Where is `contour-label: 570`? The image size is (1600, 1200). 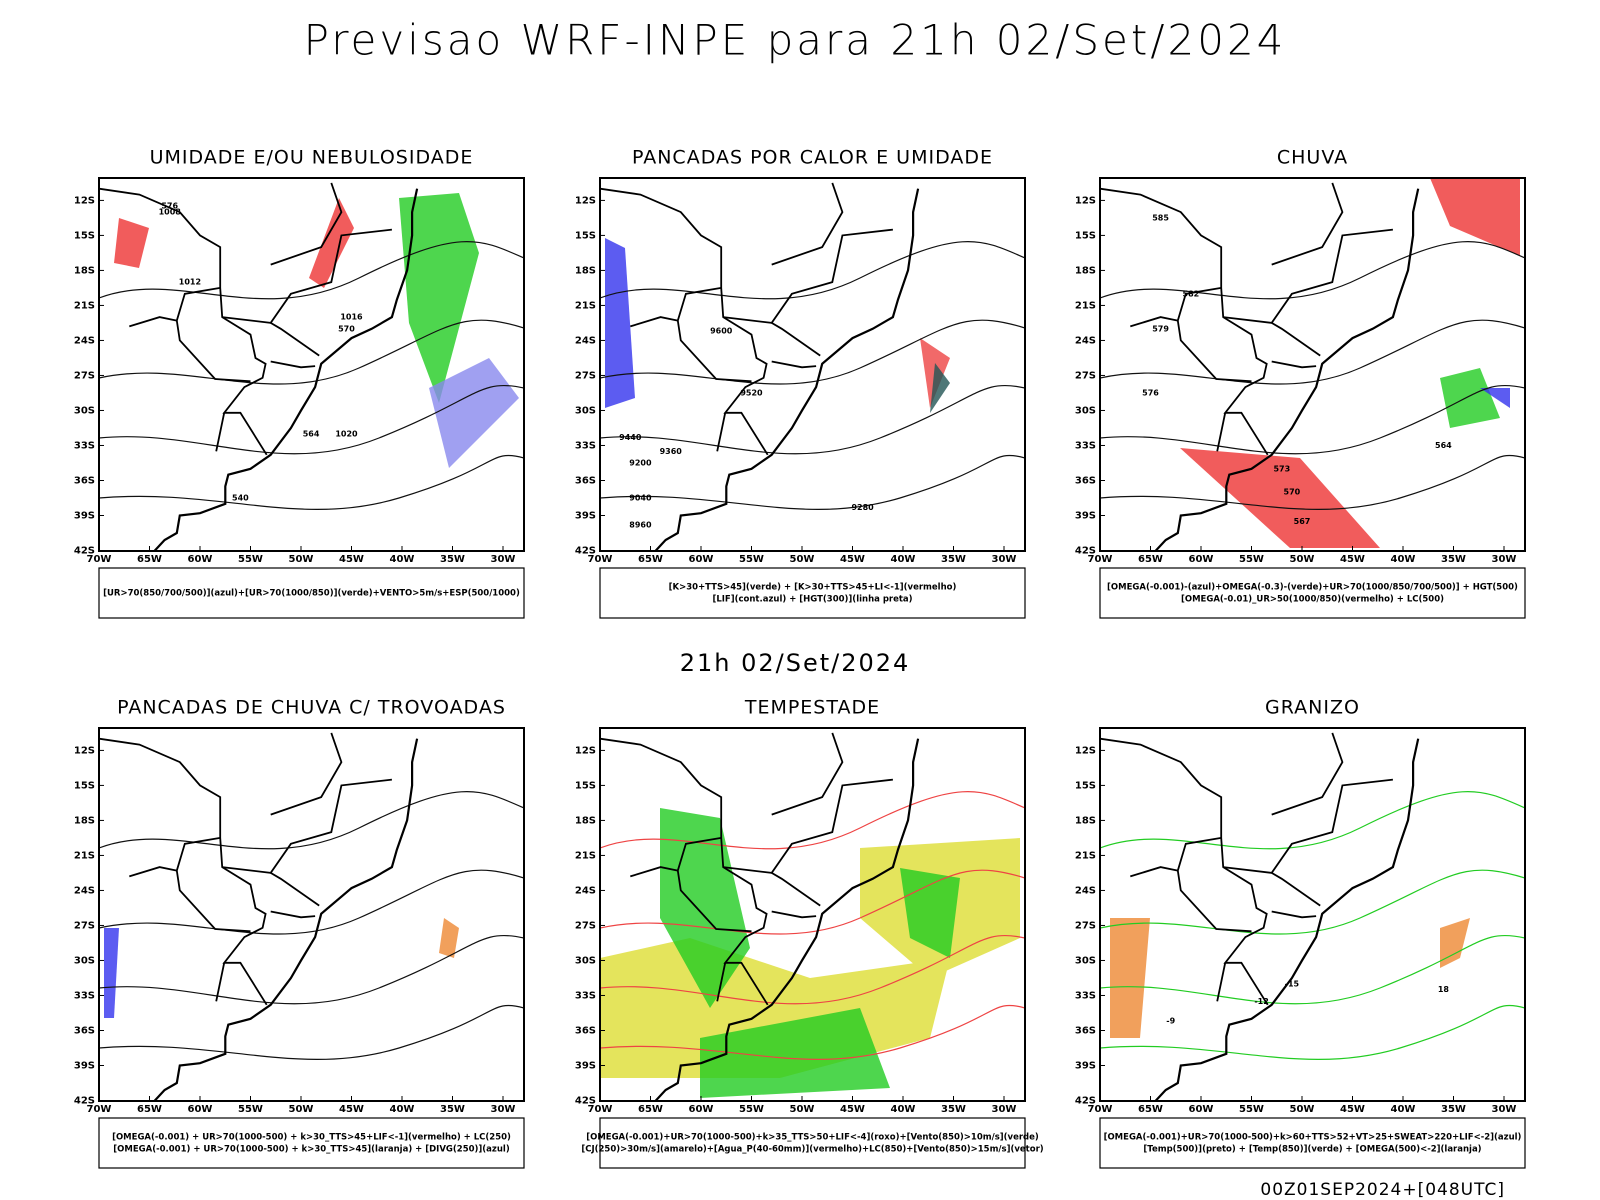 contour-label: 570 is located at coordinates (346, 328).